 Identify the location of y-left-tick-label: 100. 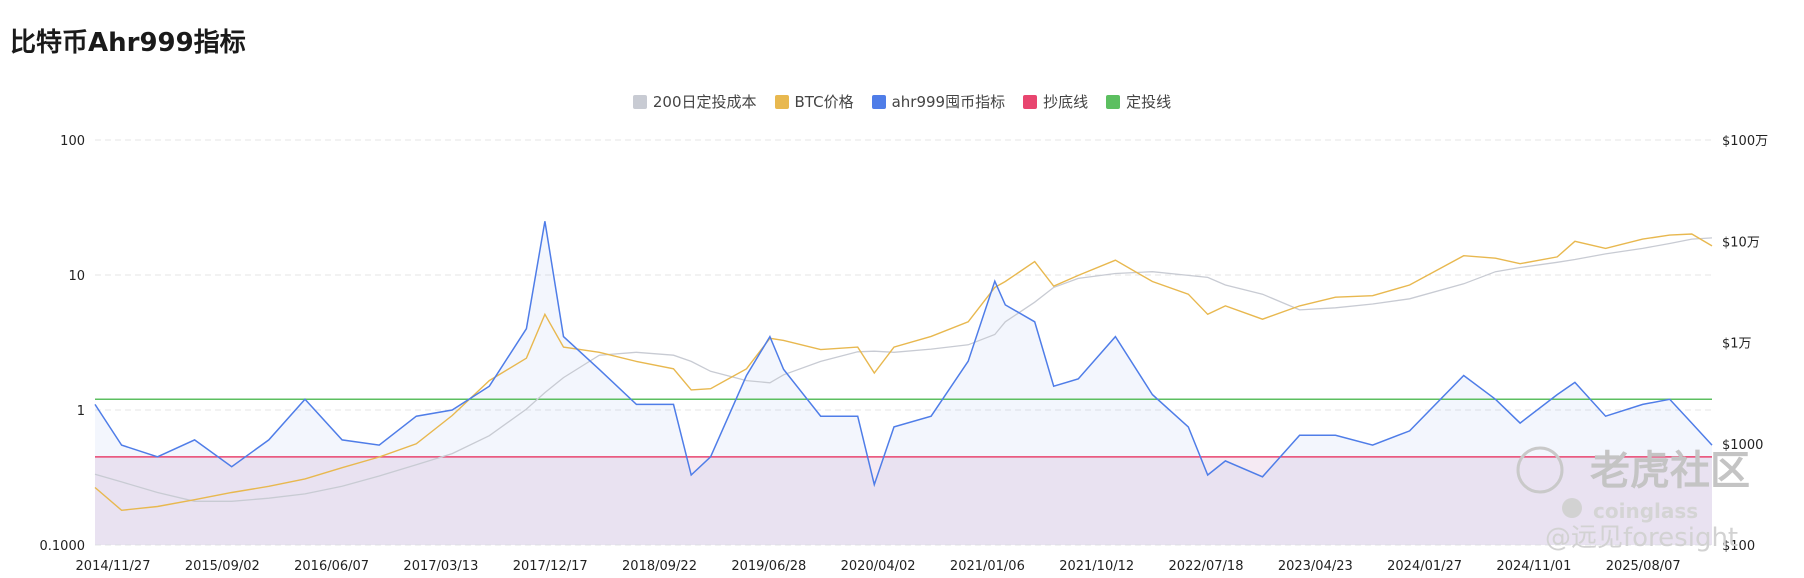
(72, 141).